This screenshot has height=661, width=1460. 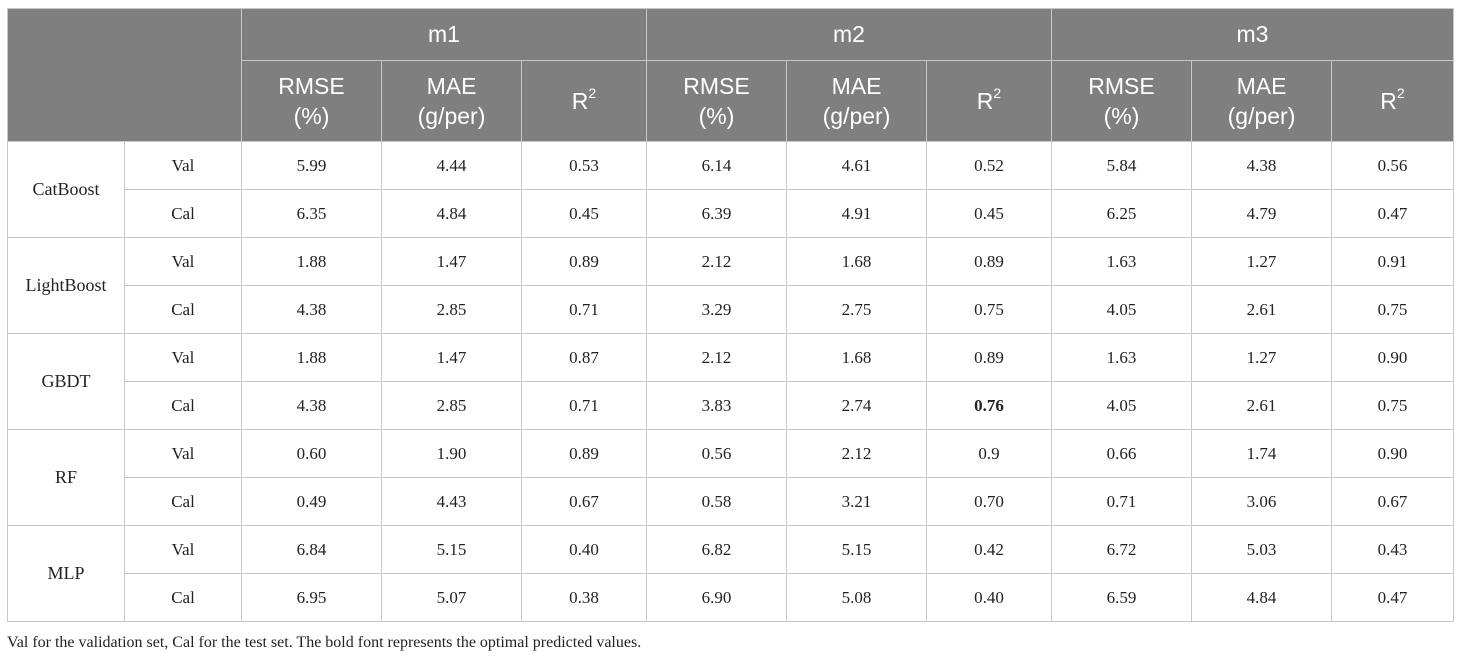 I want to click on value-cell: 4.61, so click(x=856, y=165).